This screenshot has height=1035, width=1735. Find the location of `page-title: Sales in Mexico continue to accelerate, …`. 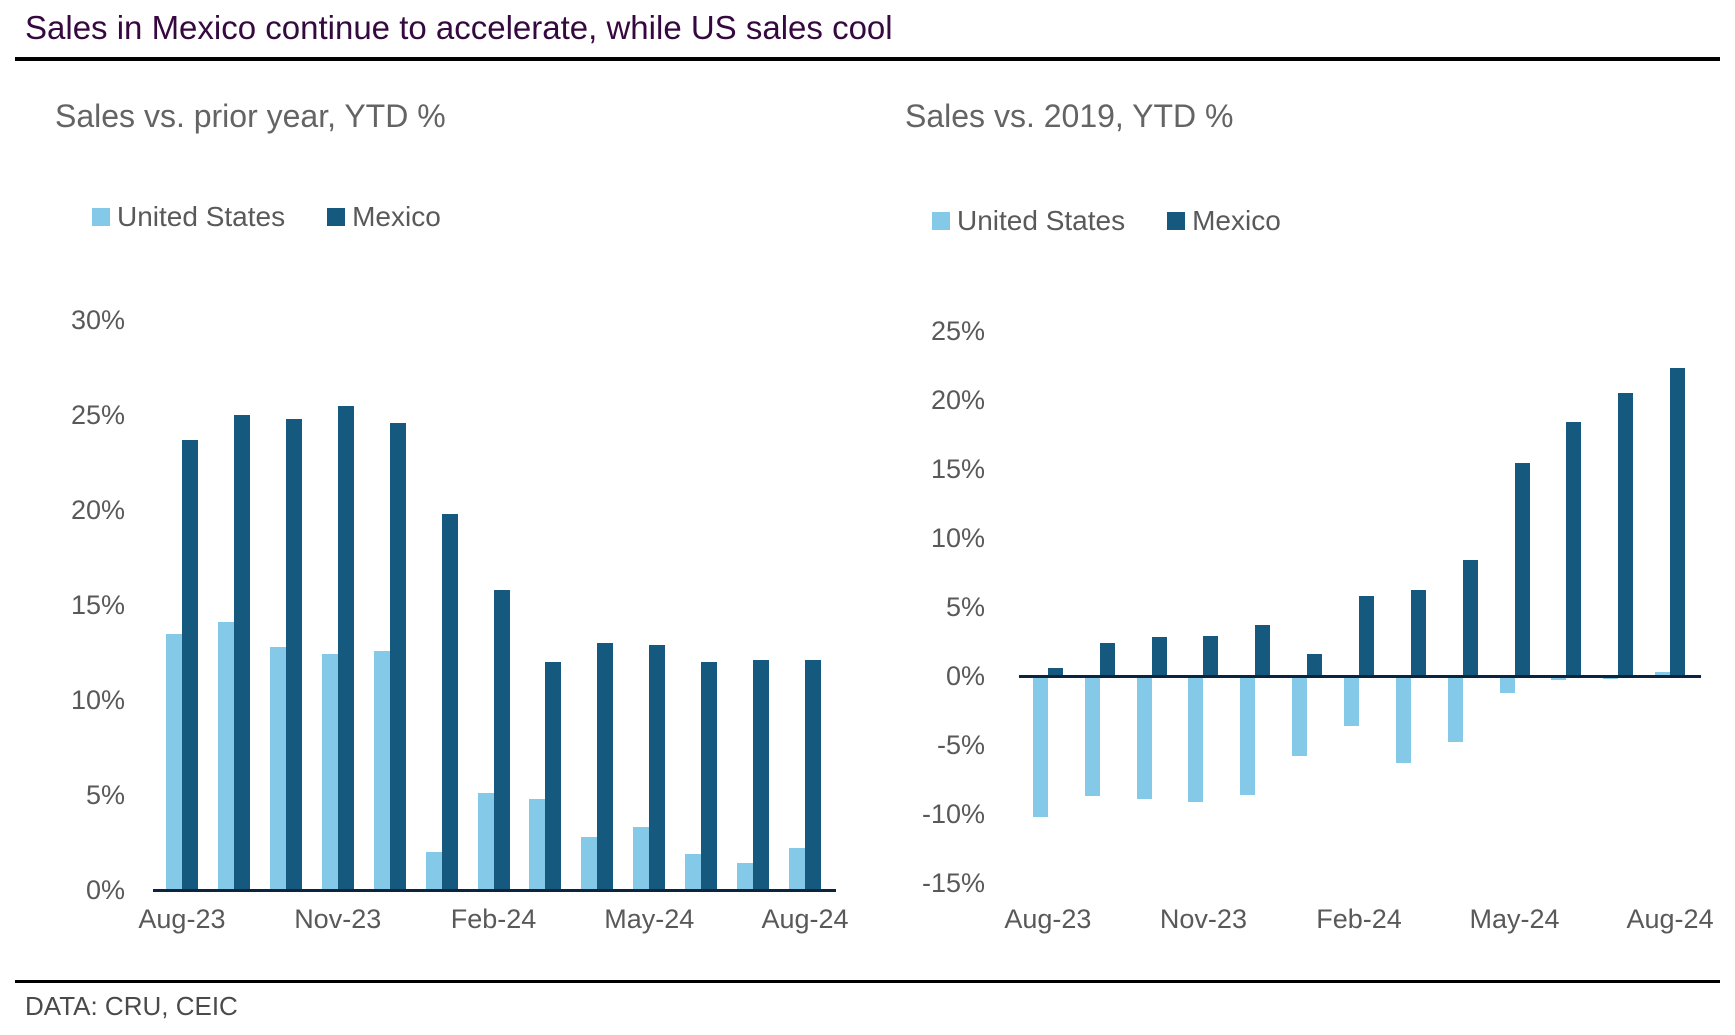

page-title: Sales in Mexico continue to accelerate, … is located at coordinates (459, 27).